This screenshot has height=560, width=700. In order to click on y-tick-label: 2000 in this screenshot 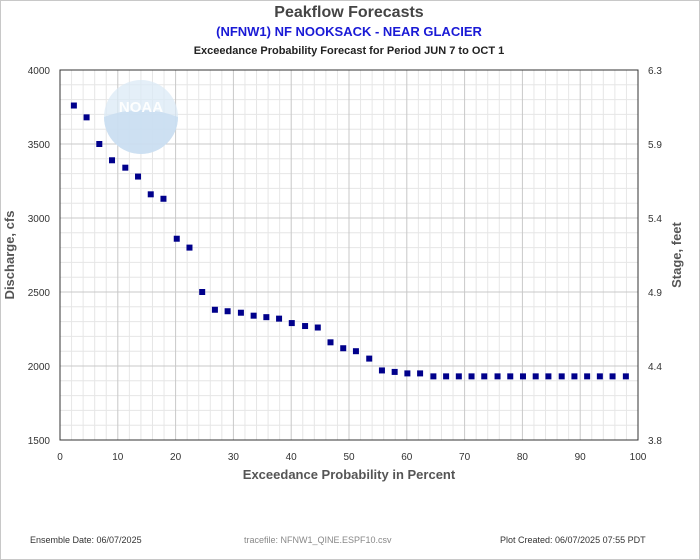, I will do `click(39, 367)`.